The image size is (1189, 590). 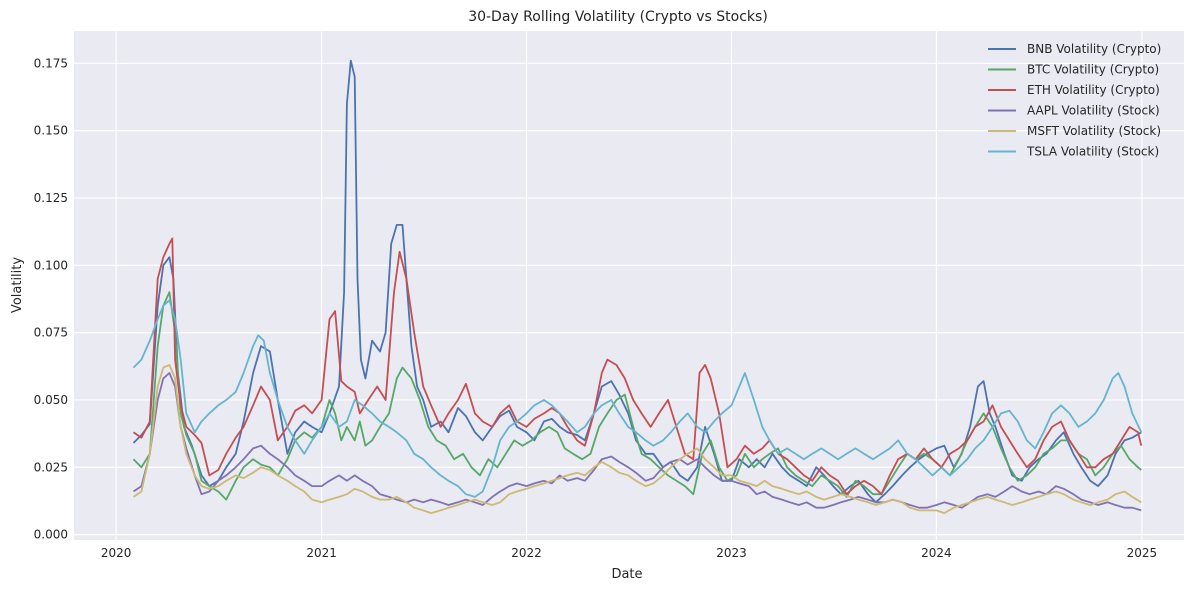 I want to click on y-tick-label: 0.025, so click(x=51, y=467).